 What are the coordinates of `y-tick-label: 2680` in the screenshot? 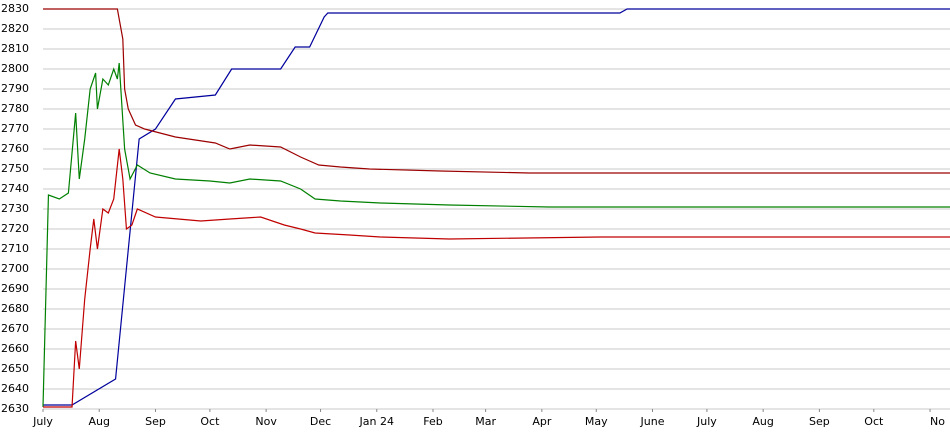 It's located at (15, 308).